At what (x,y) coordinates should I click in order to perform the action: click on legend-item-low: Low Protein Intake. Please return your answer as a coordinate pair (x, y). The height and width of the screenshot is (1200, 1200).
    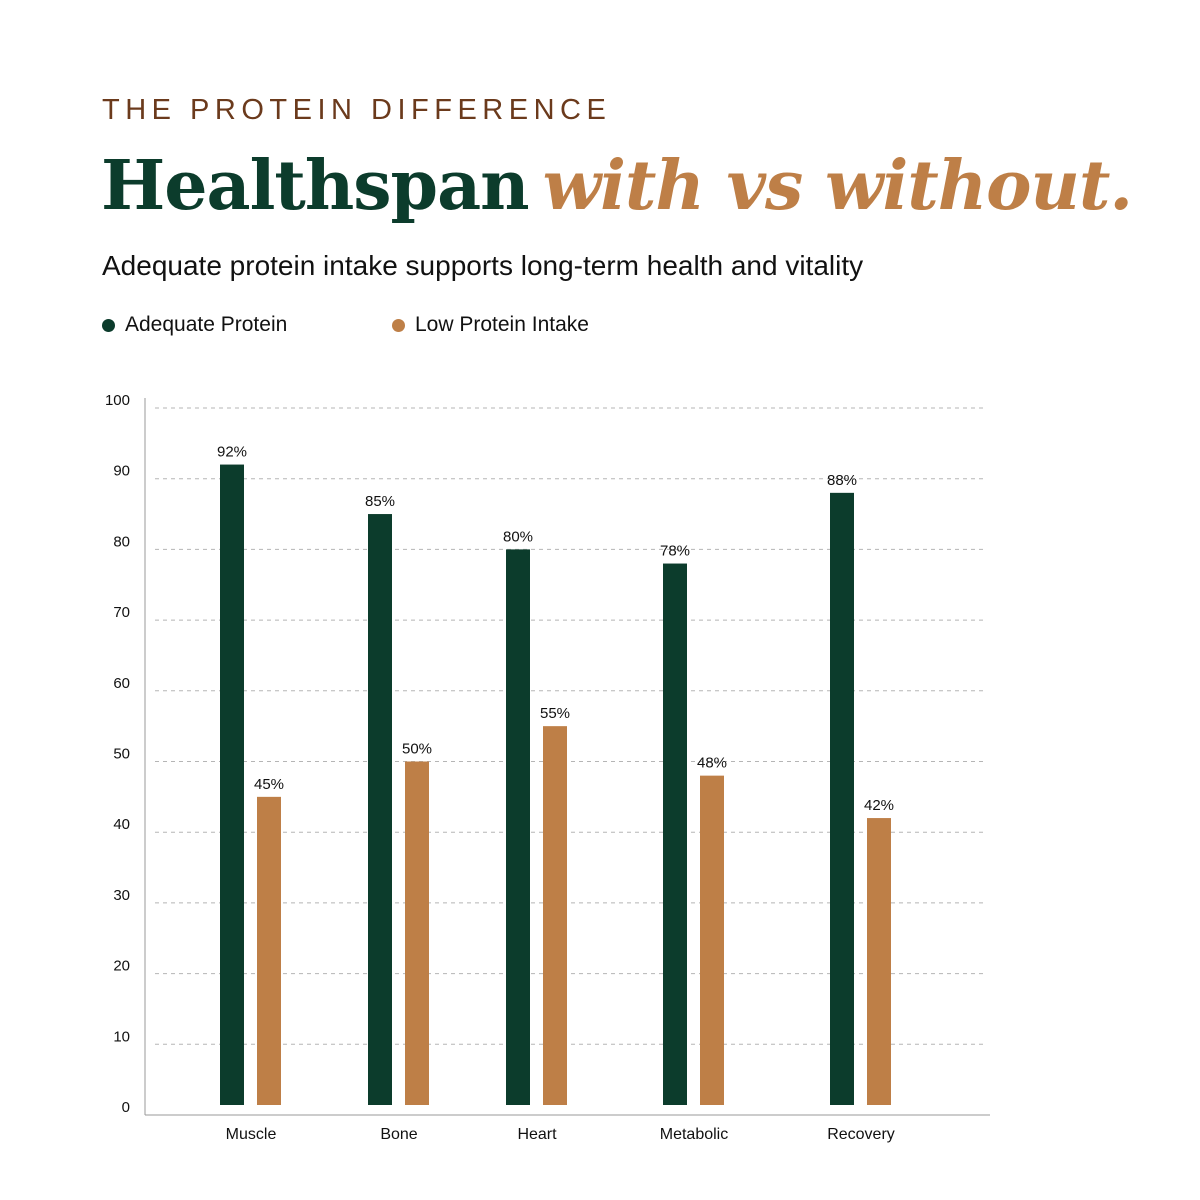
    Looking at the image, I should click on (490, 325).